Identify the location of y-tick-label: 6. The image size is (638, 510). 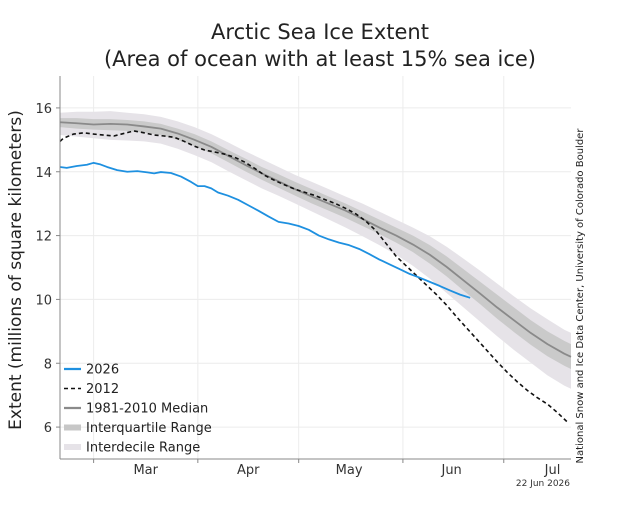
(48, 428).